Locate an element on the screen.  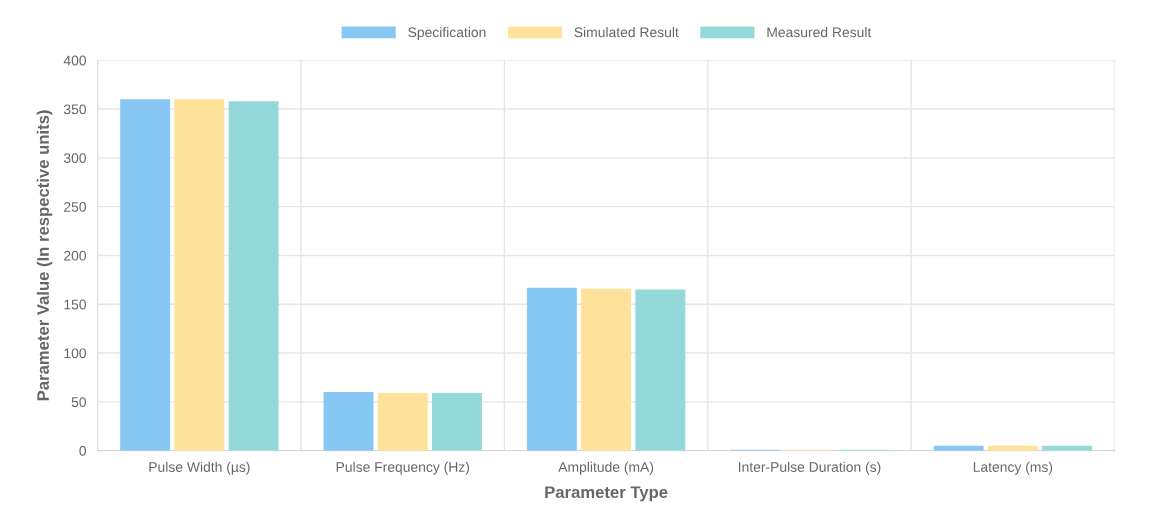
y-tick-label: 50 is located at coordinates (79, 402).